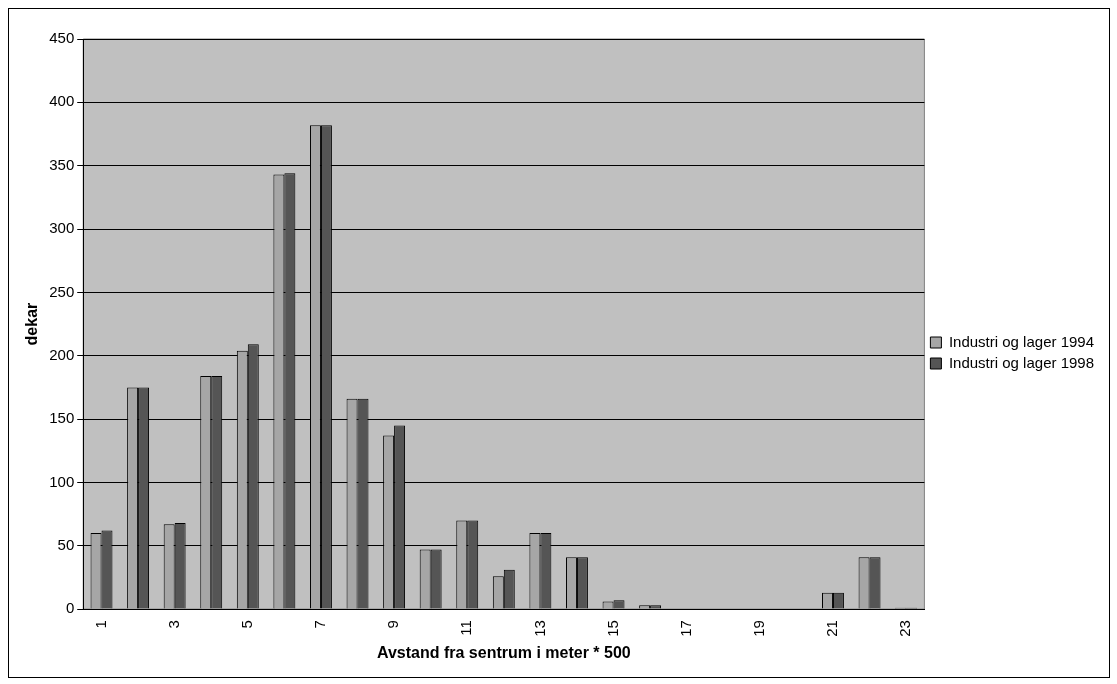  Describe the element at coordinates (173, 624) in the screenshot. I see `x-tick-label: 3` at that location.